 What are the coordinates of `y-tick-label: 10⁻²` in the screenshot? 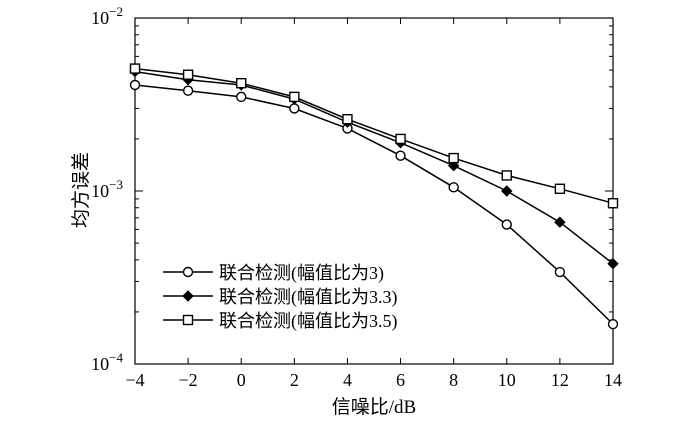 It's located at (107, 16).